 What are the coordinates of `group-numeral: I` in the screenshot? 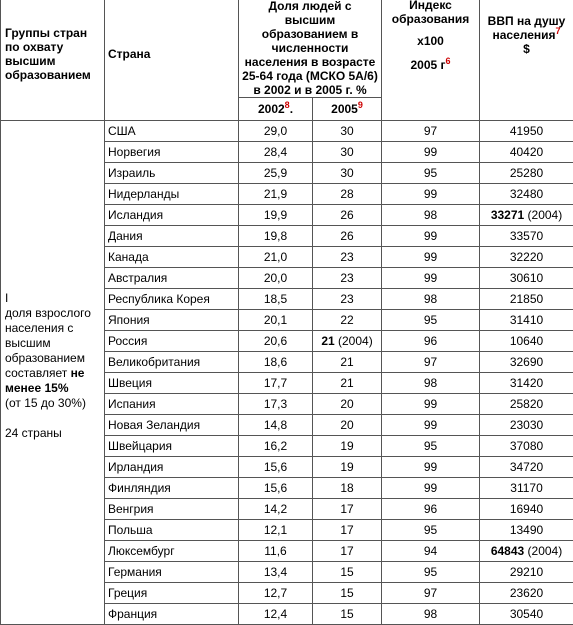 It's located at (52, 298).